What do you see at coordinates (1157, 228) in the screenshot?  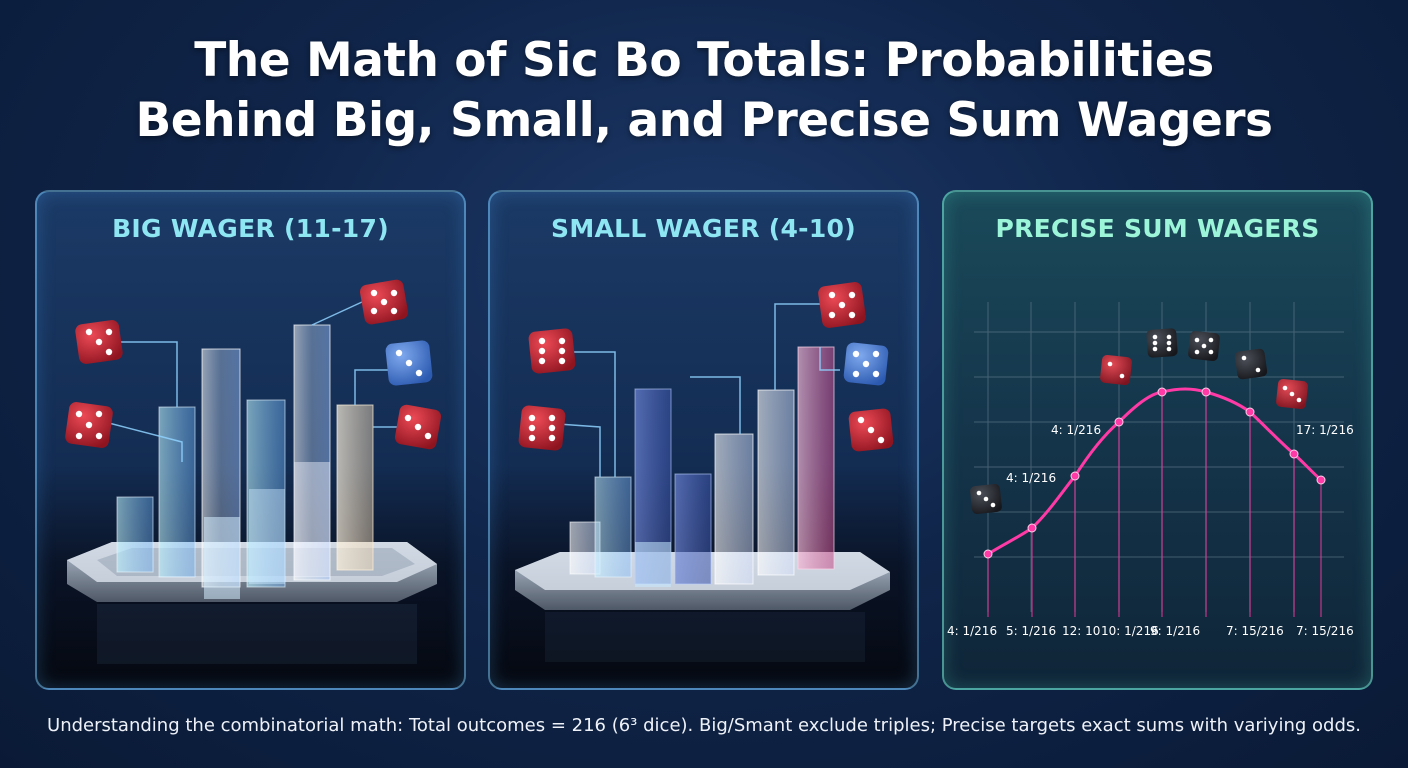 I see `precise-sum-heading: PRECISE SUM WAGERS` at bounding box center [1157, 228].